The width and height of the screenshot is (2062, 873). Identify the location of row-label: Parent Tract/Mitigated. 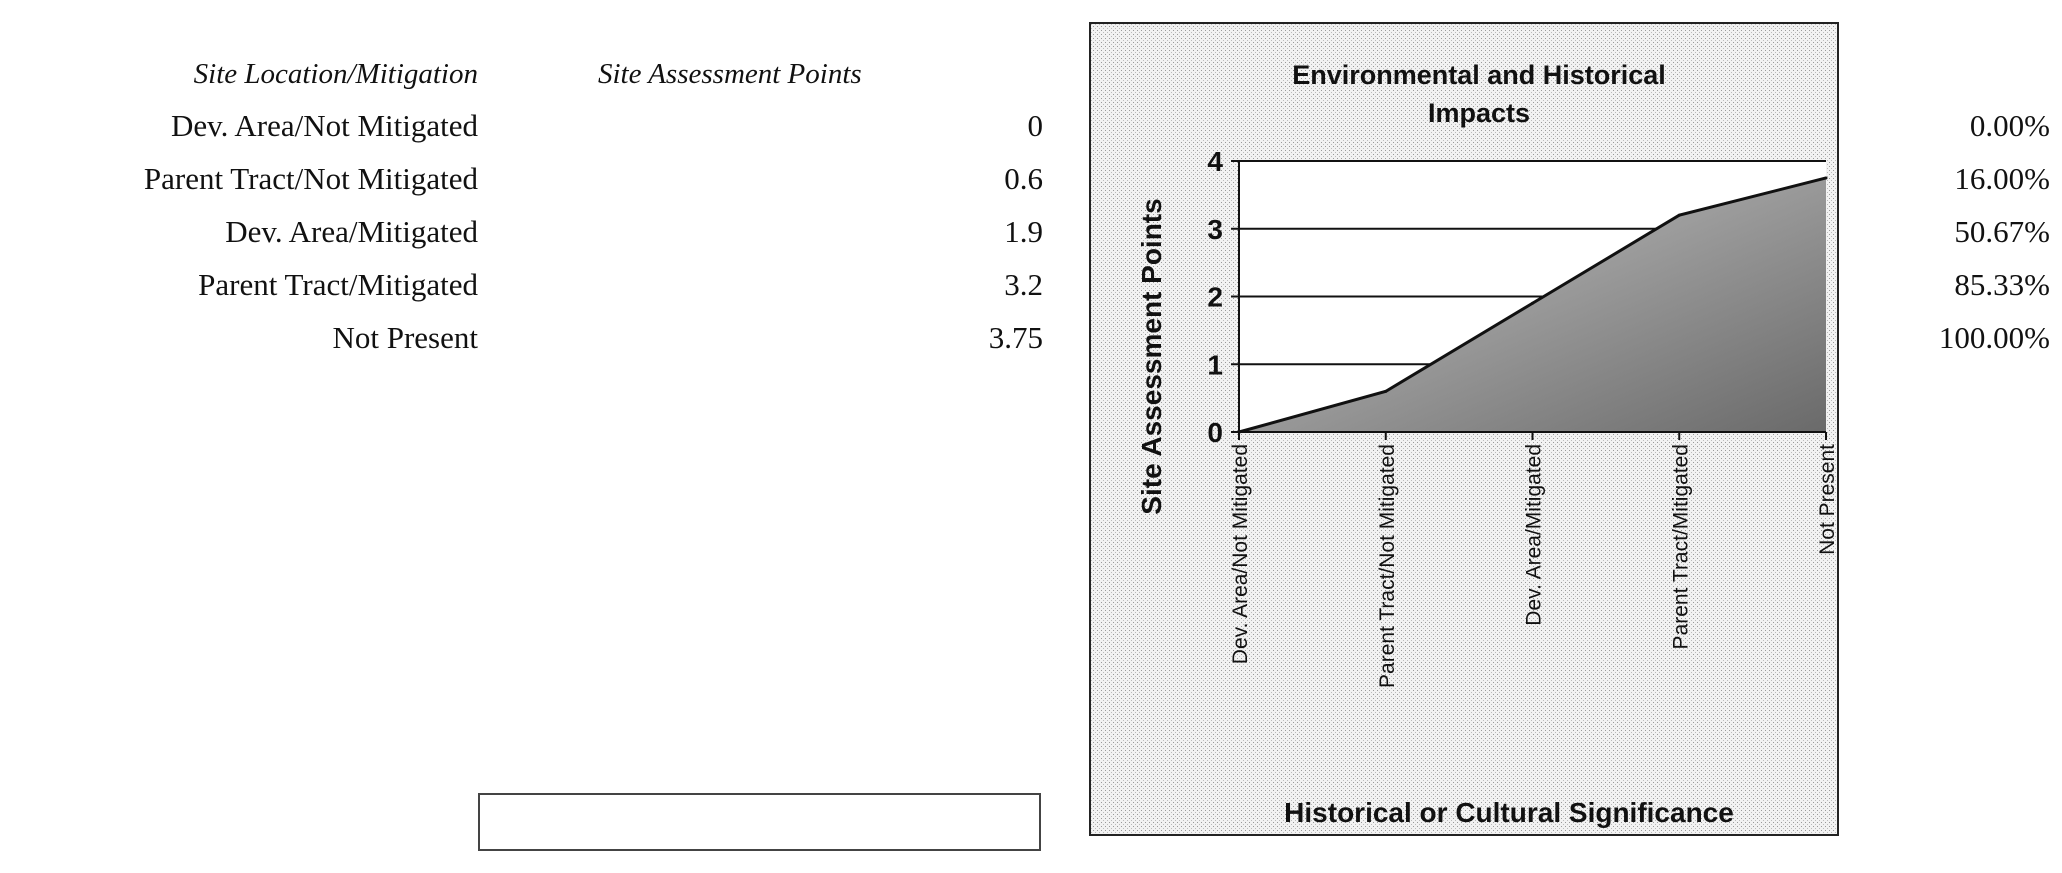
(338, 284).